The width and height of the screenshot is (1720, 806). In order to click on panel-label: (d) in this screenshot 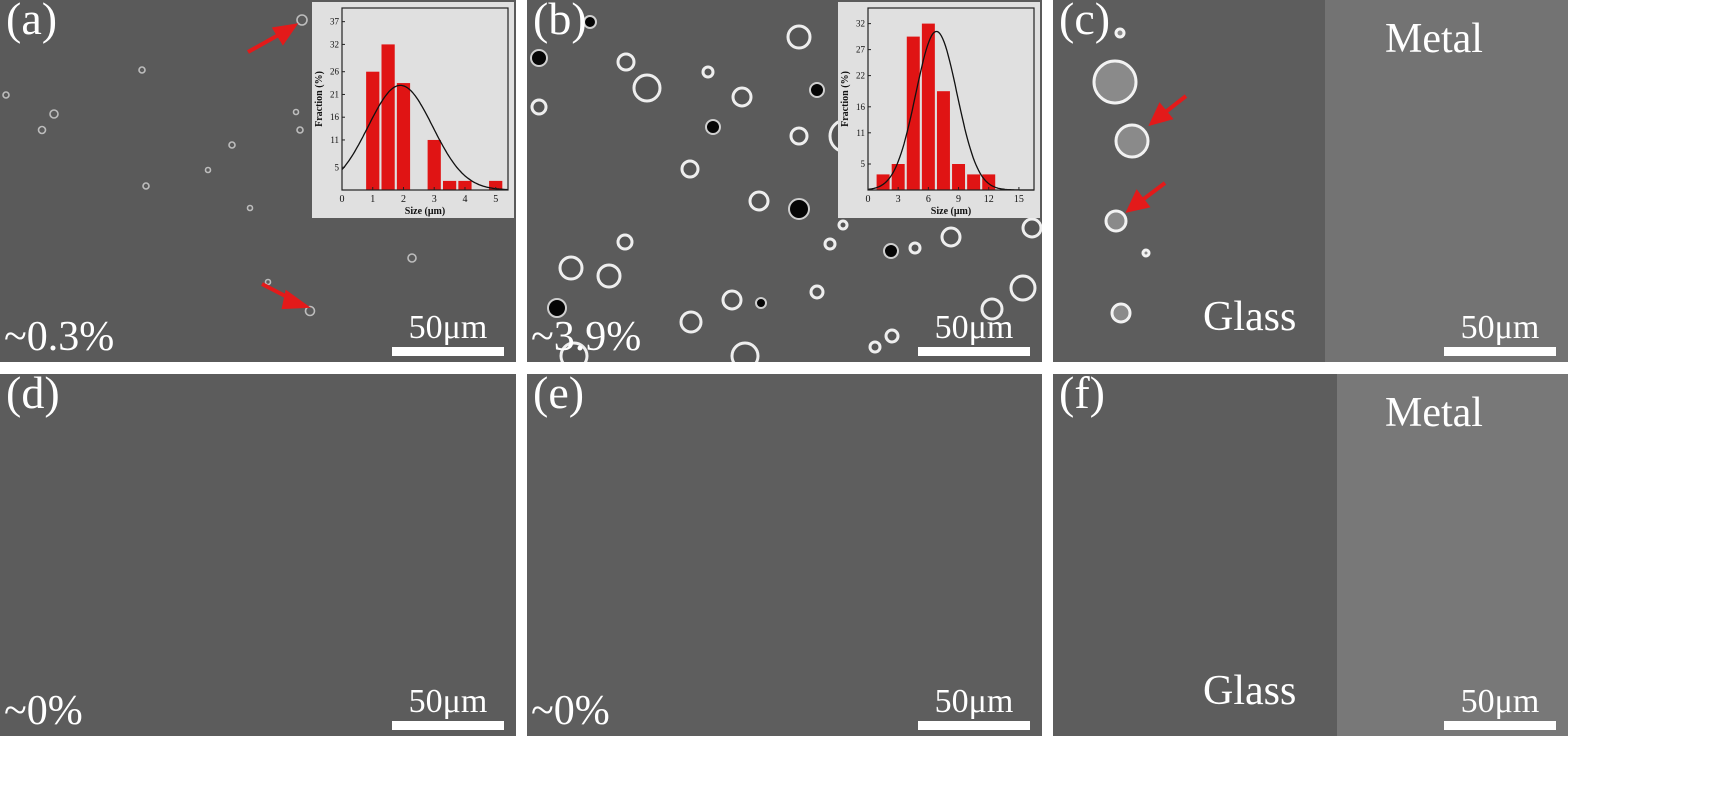, I will do `click(33, 396)`.